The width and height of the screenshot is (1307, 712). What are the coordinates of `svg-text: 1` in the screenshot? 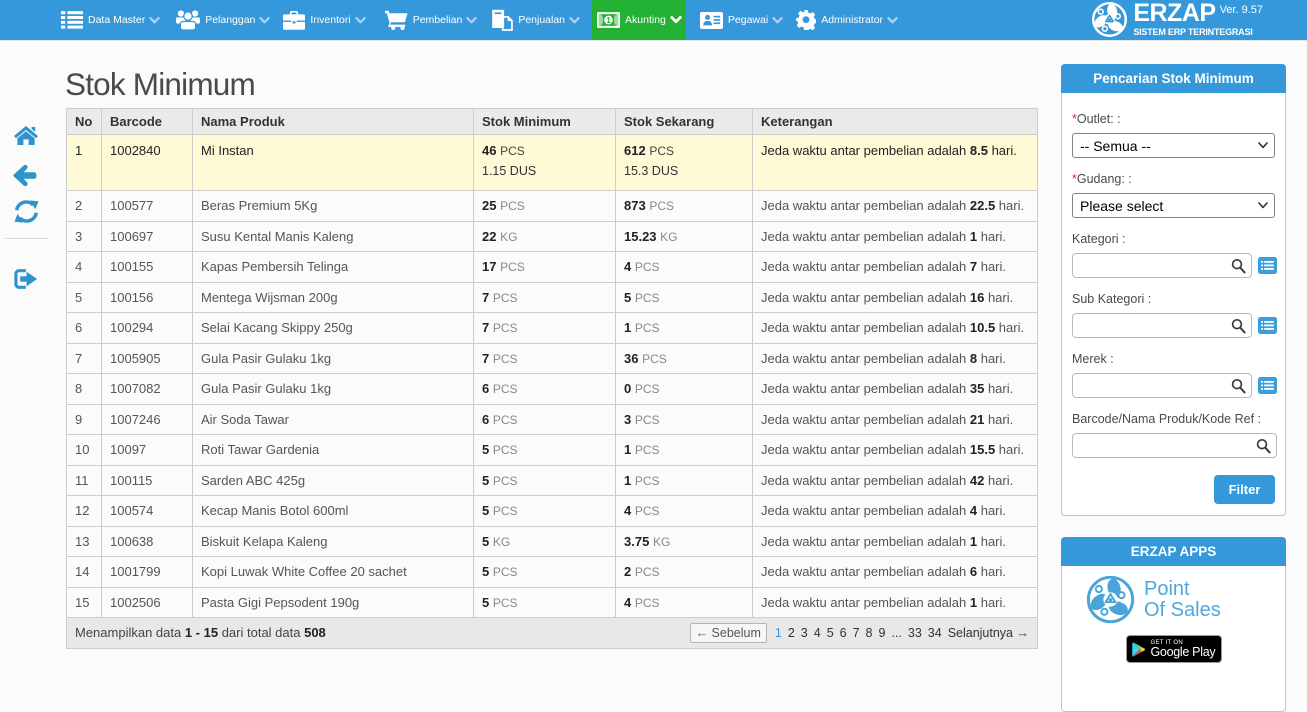 It's located at (608, 20).